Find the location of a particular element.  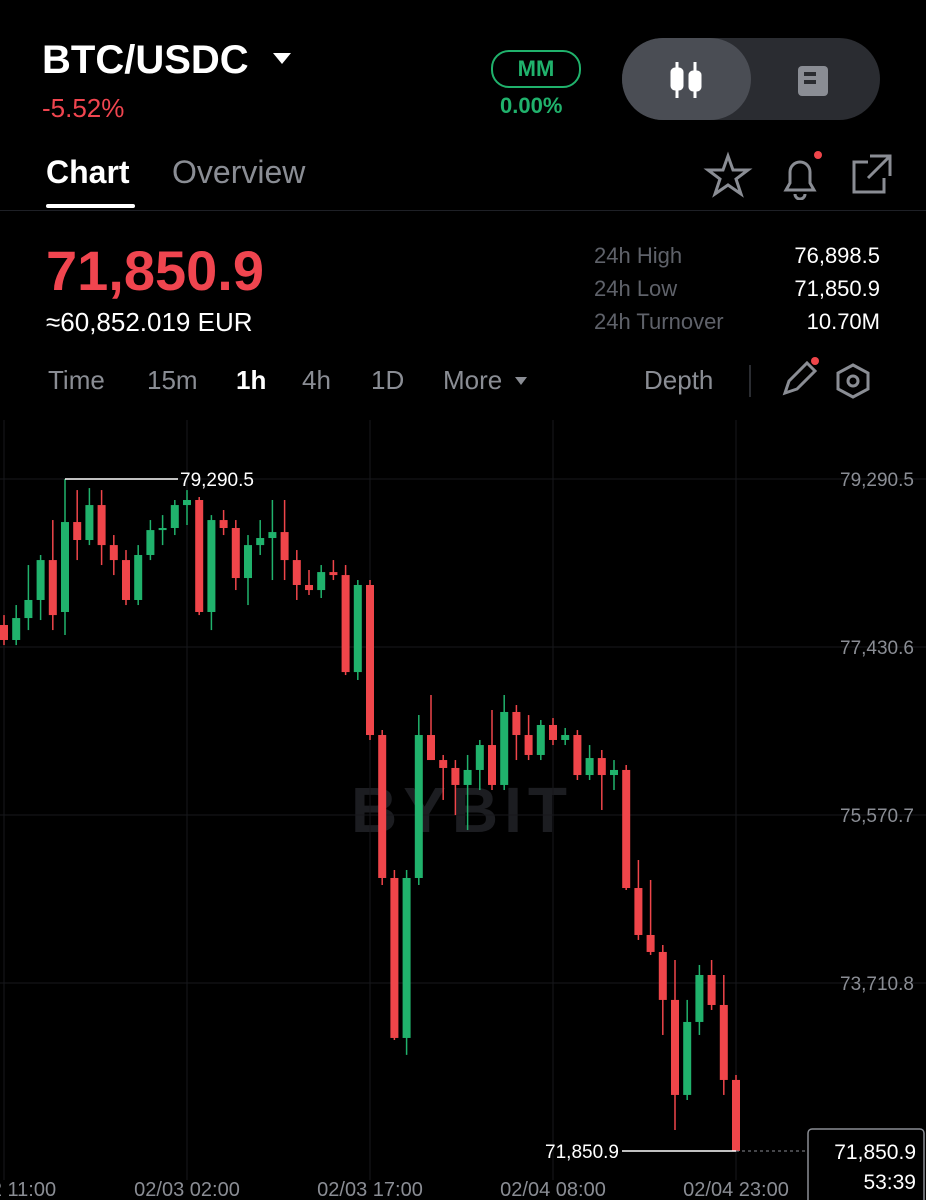

tab-underline is located at coordinates (90, 206).